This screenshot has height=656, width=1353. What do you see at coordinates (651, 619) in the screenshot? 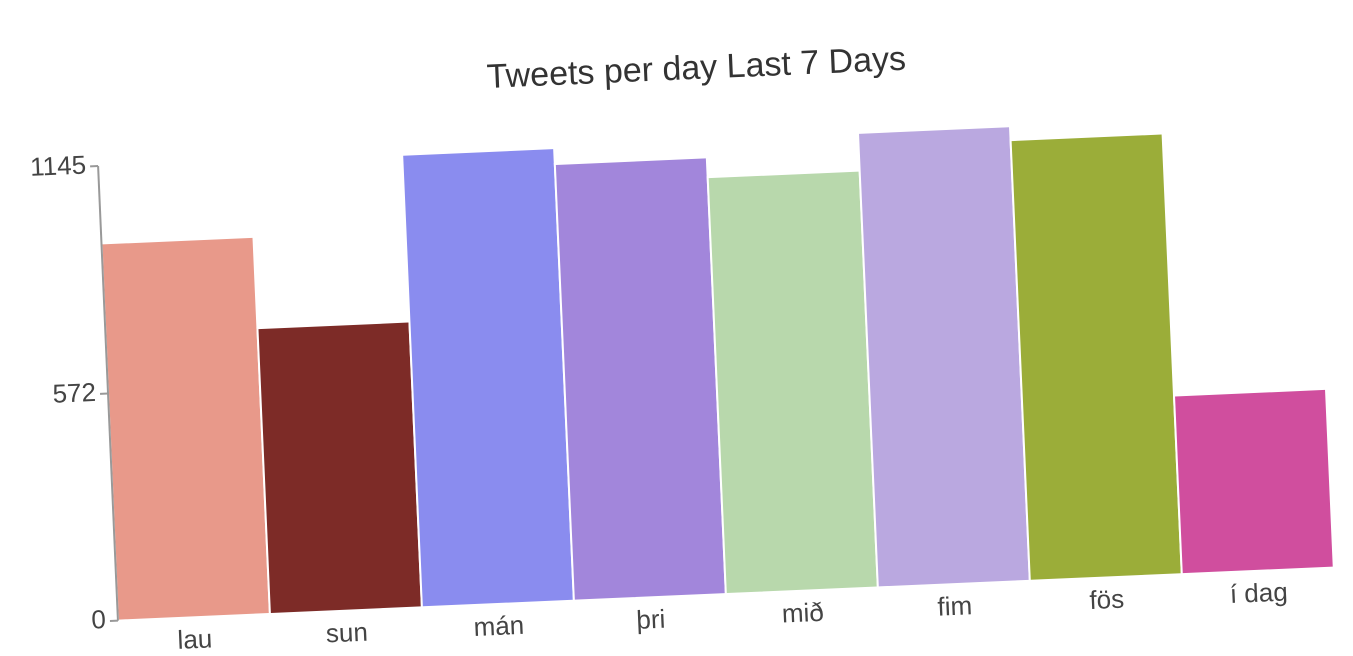
I see `x-tick-label: þri` at bounding box center [651, 619].